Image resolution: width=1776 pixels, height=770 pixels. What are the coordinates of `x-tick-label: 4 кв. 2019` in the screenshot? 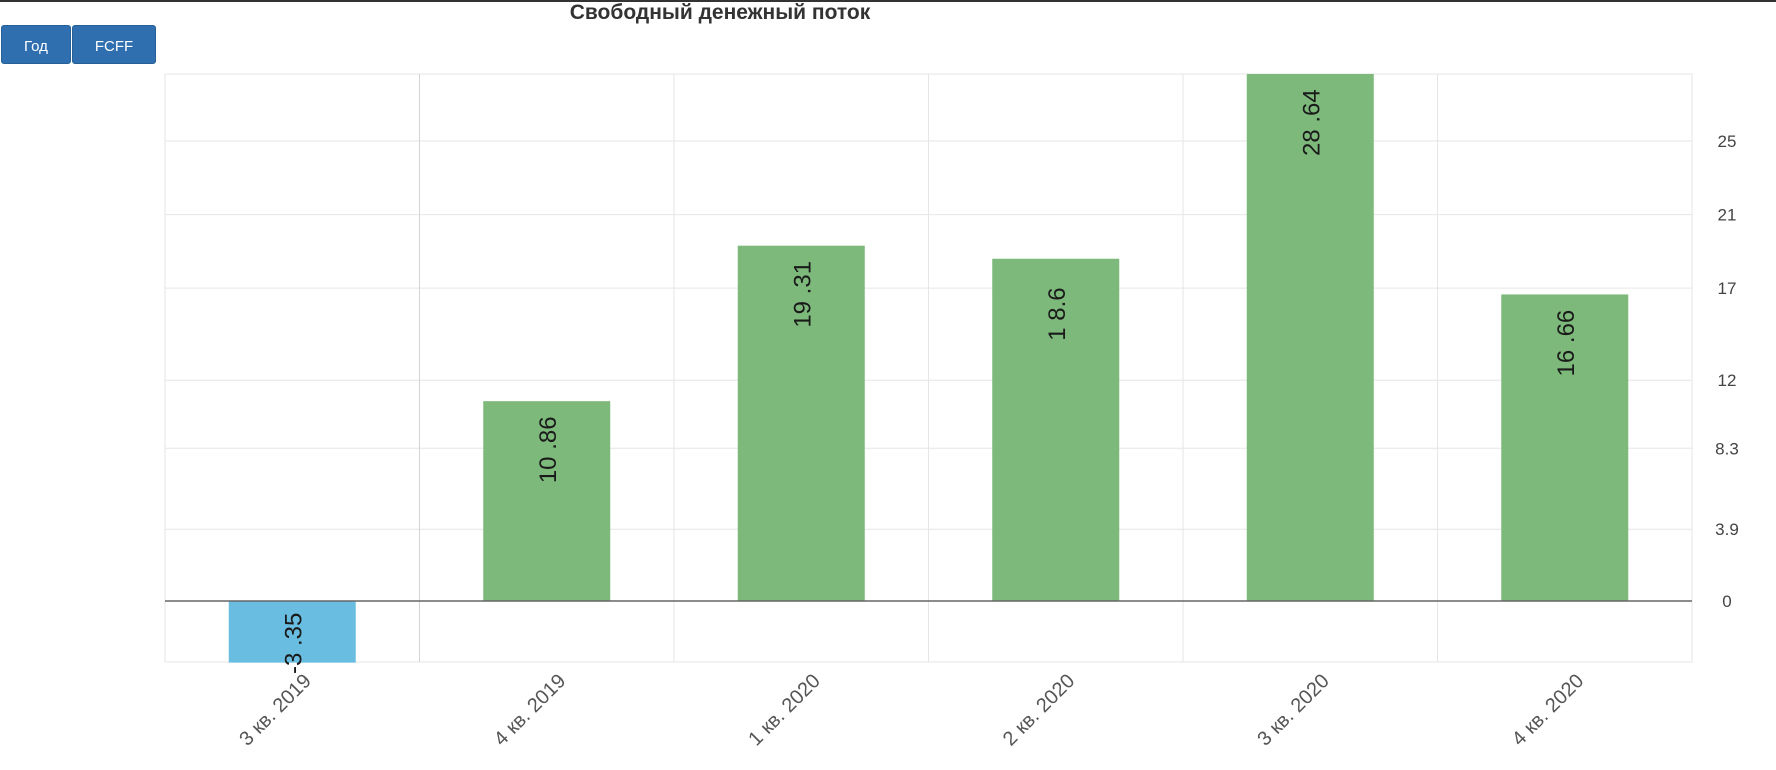 It's located at (530, 710).